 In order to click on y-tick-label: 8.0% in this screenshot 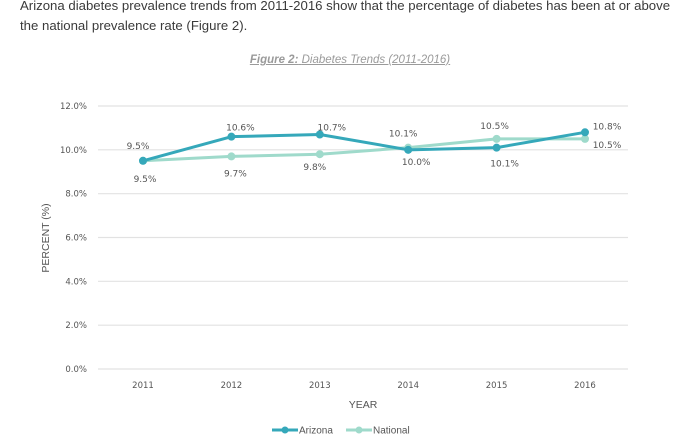, I will do `click(76, 195)`.